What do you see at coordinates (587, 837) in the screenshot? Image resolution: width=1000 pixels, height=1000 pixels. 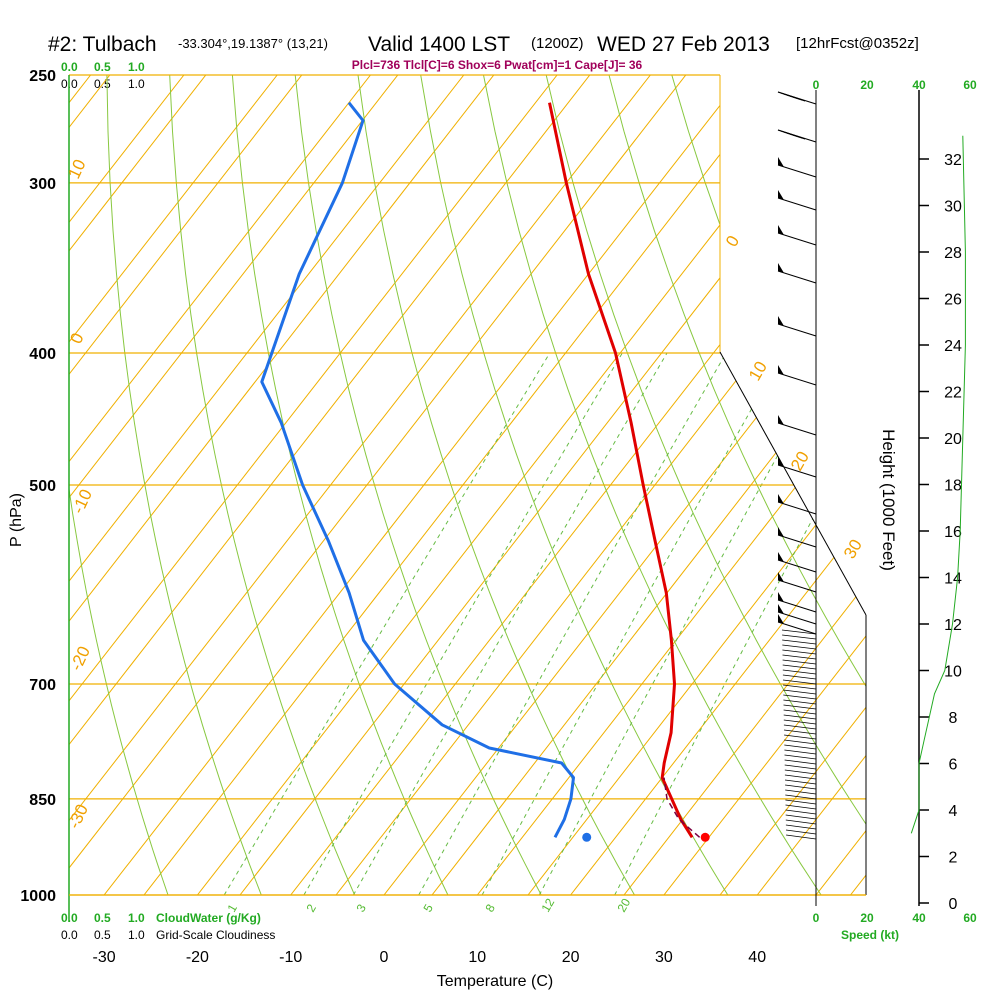 I see `surface-dewpoint-marker` at bounding box center [587, 837].